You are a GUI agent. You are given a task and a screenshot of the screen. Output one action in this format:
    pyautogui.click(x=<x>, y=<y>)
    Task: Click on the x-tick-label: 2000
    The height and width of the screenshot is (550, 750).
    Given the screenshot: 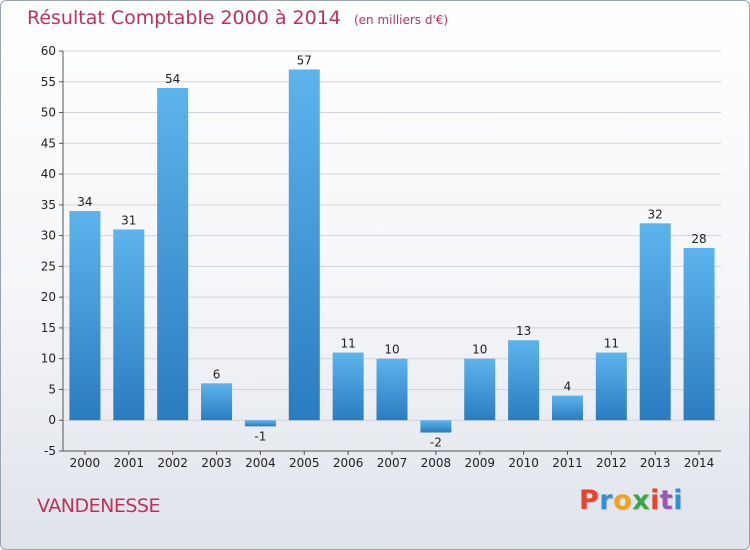 What is the action you would take?
    pyautogui.click(x=85, y=463)
    